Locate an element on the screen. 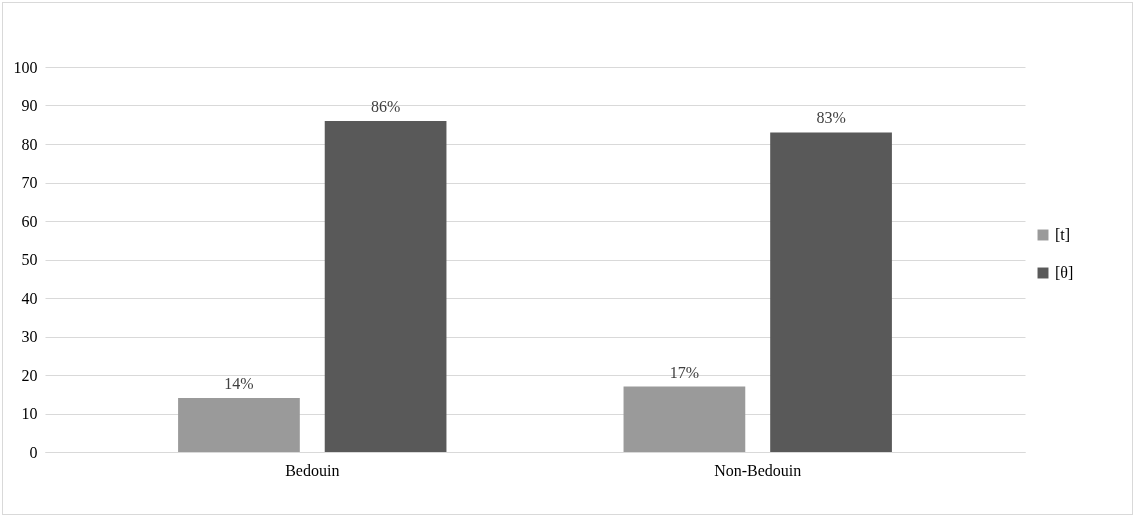  y-tick-label: 40 is located at coordinates (29, 298).